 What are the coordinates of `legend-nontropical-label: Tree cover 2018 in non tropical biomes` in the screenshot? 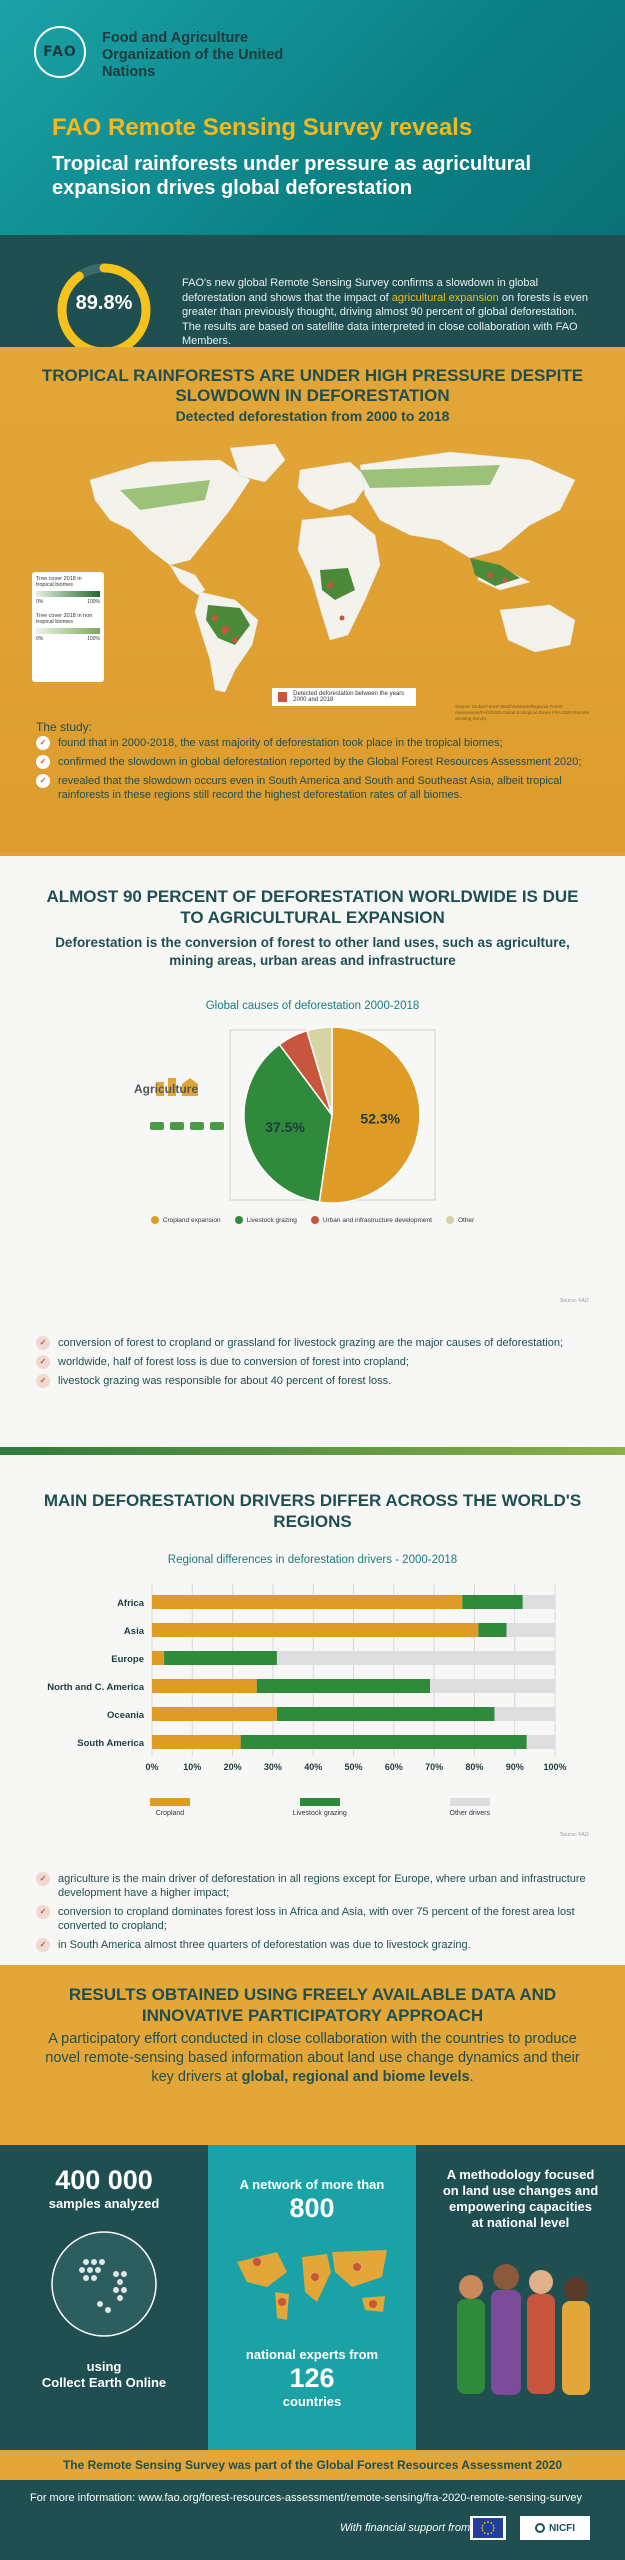 It's located at (64, 619).